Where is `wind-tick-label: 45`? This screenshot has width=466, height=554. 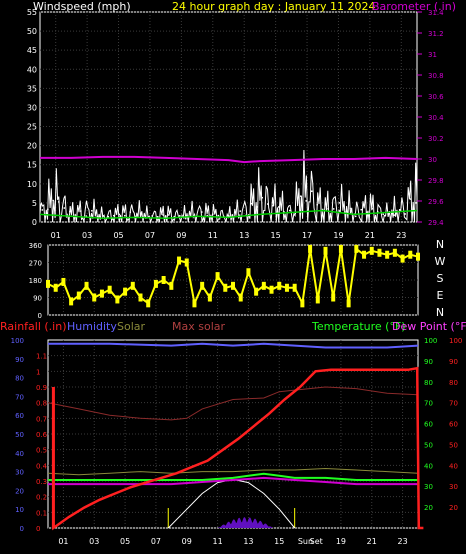 wind-tick-label: 45 is located at coordinates (32, 50).